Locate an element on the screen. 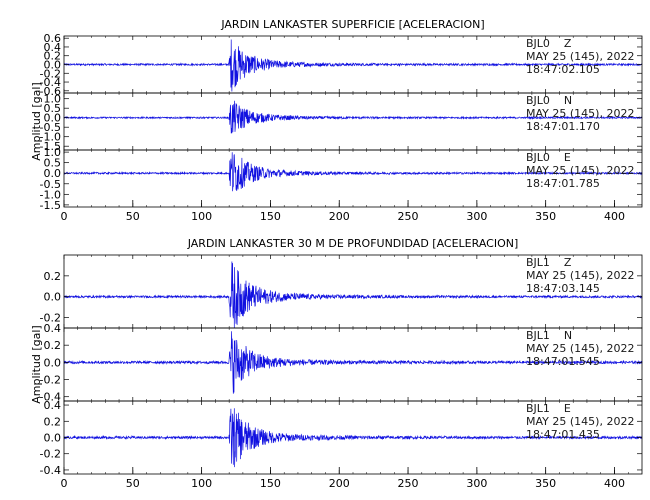  station-label: BJL1 N is located at coordinates (549, 335).